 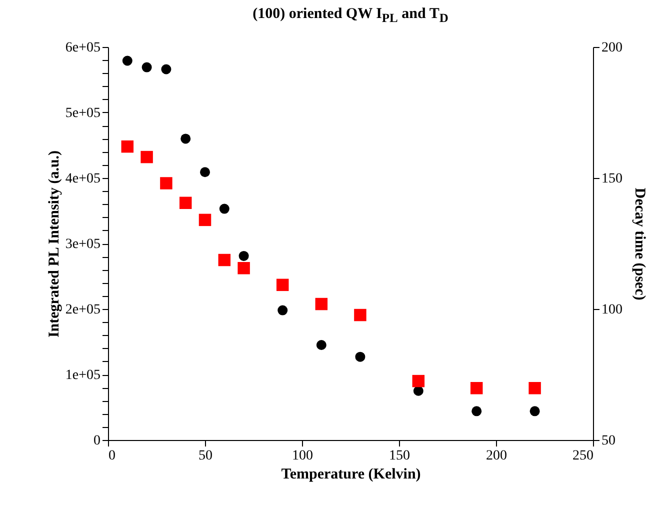 I want to click on y-tick-label: 1e+05, so click(x=82, y=375).